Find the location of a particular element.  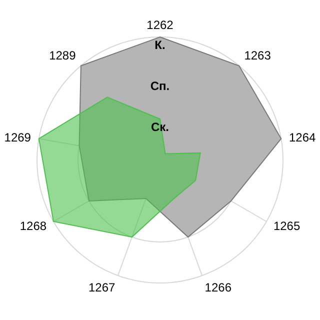

spoke-label: 1264 is located at coordinates (302, 137).